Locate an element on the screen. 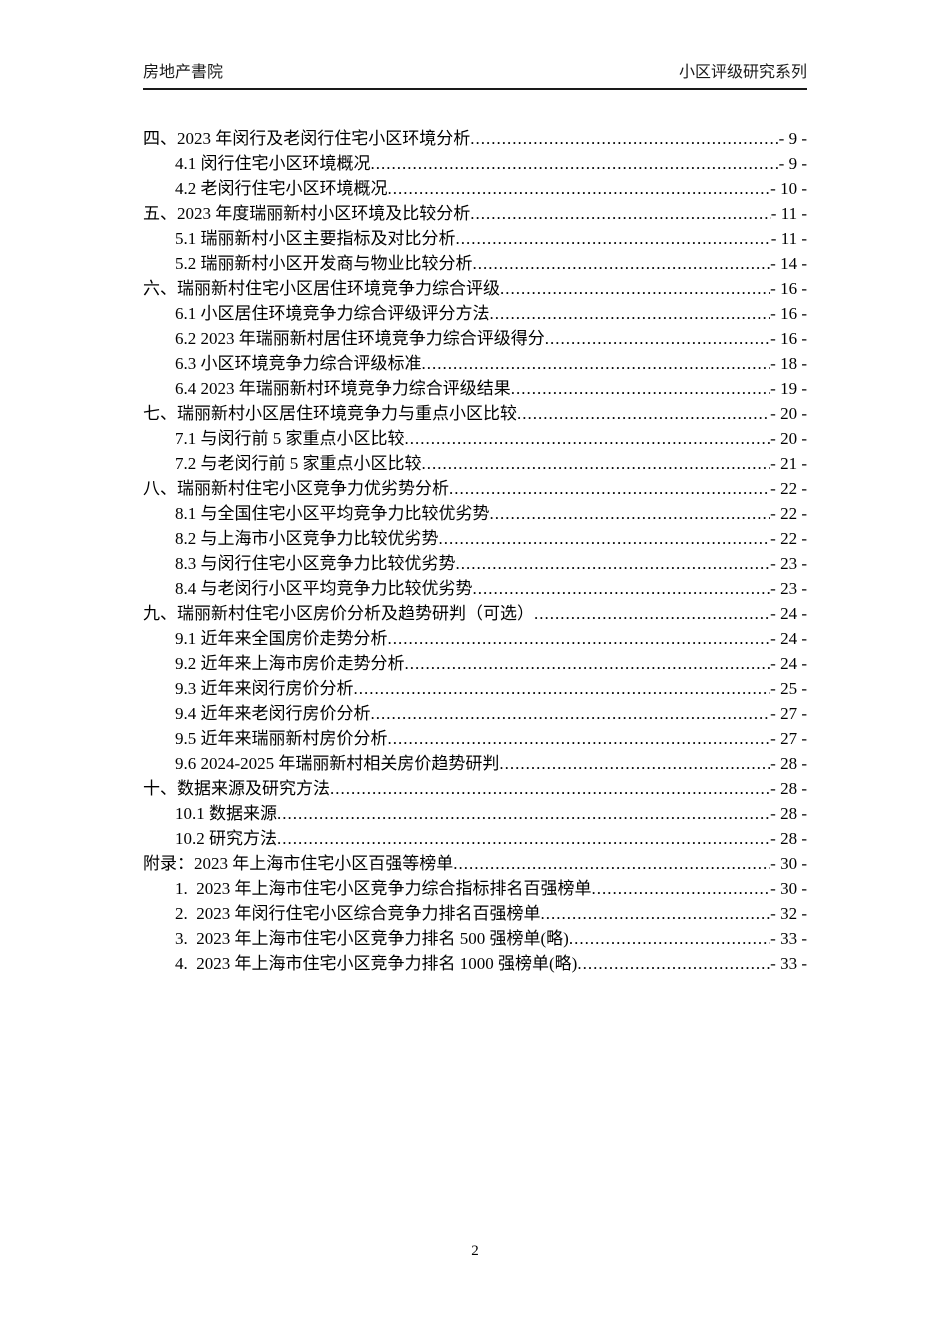  toc-entry: 8.3 与闵行住宅小区竞争力比较优劣势 - 23 - is located at coordinates (475, 563).